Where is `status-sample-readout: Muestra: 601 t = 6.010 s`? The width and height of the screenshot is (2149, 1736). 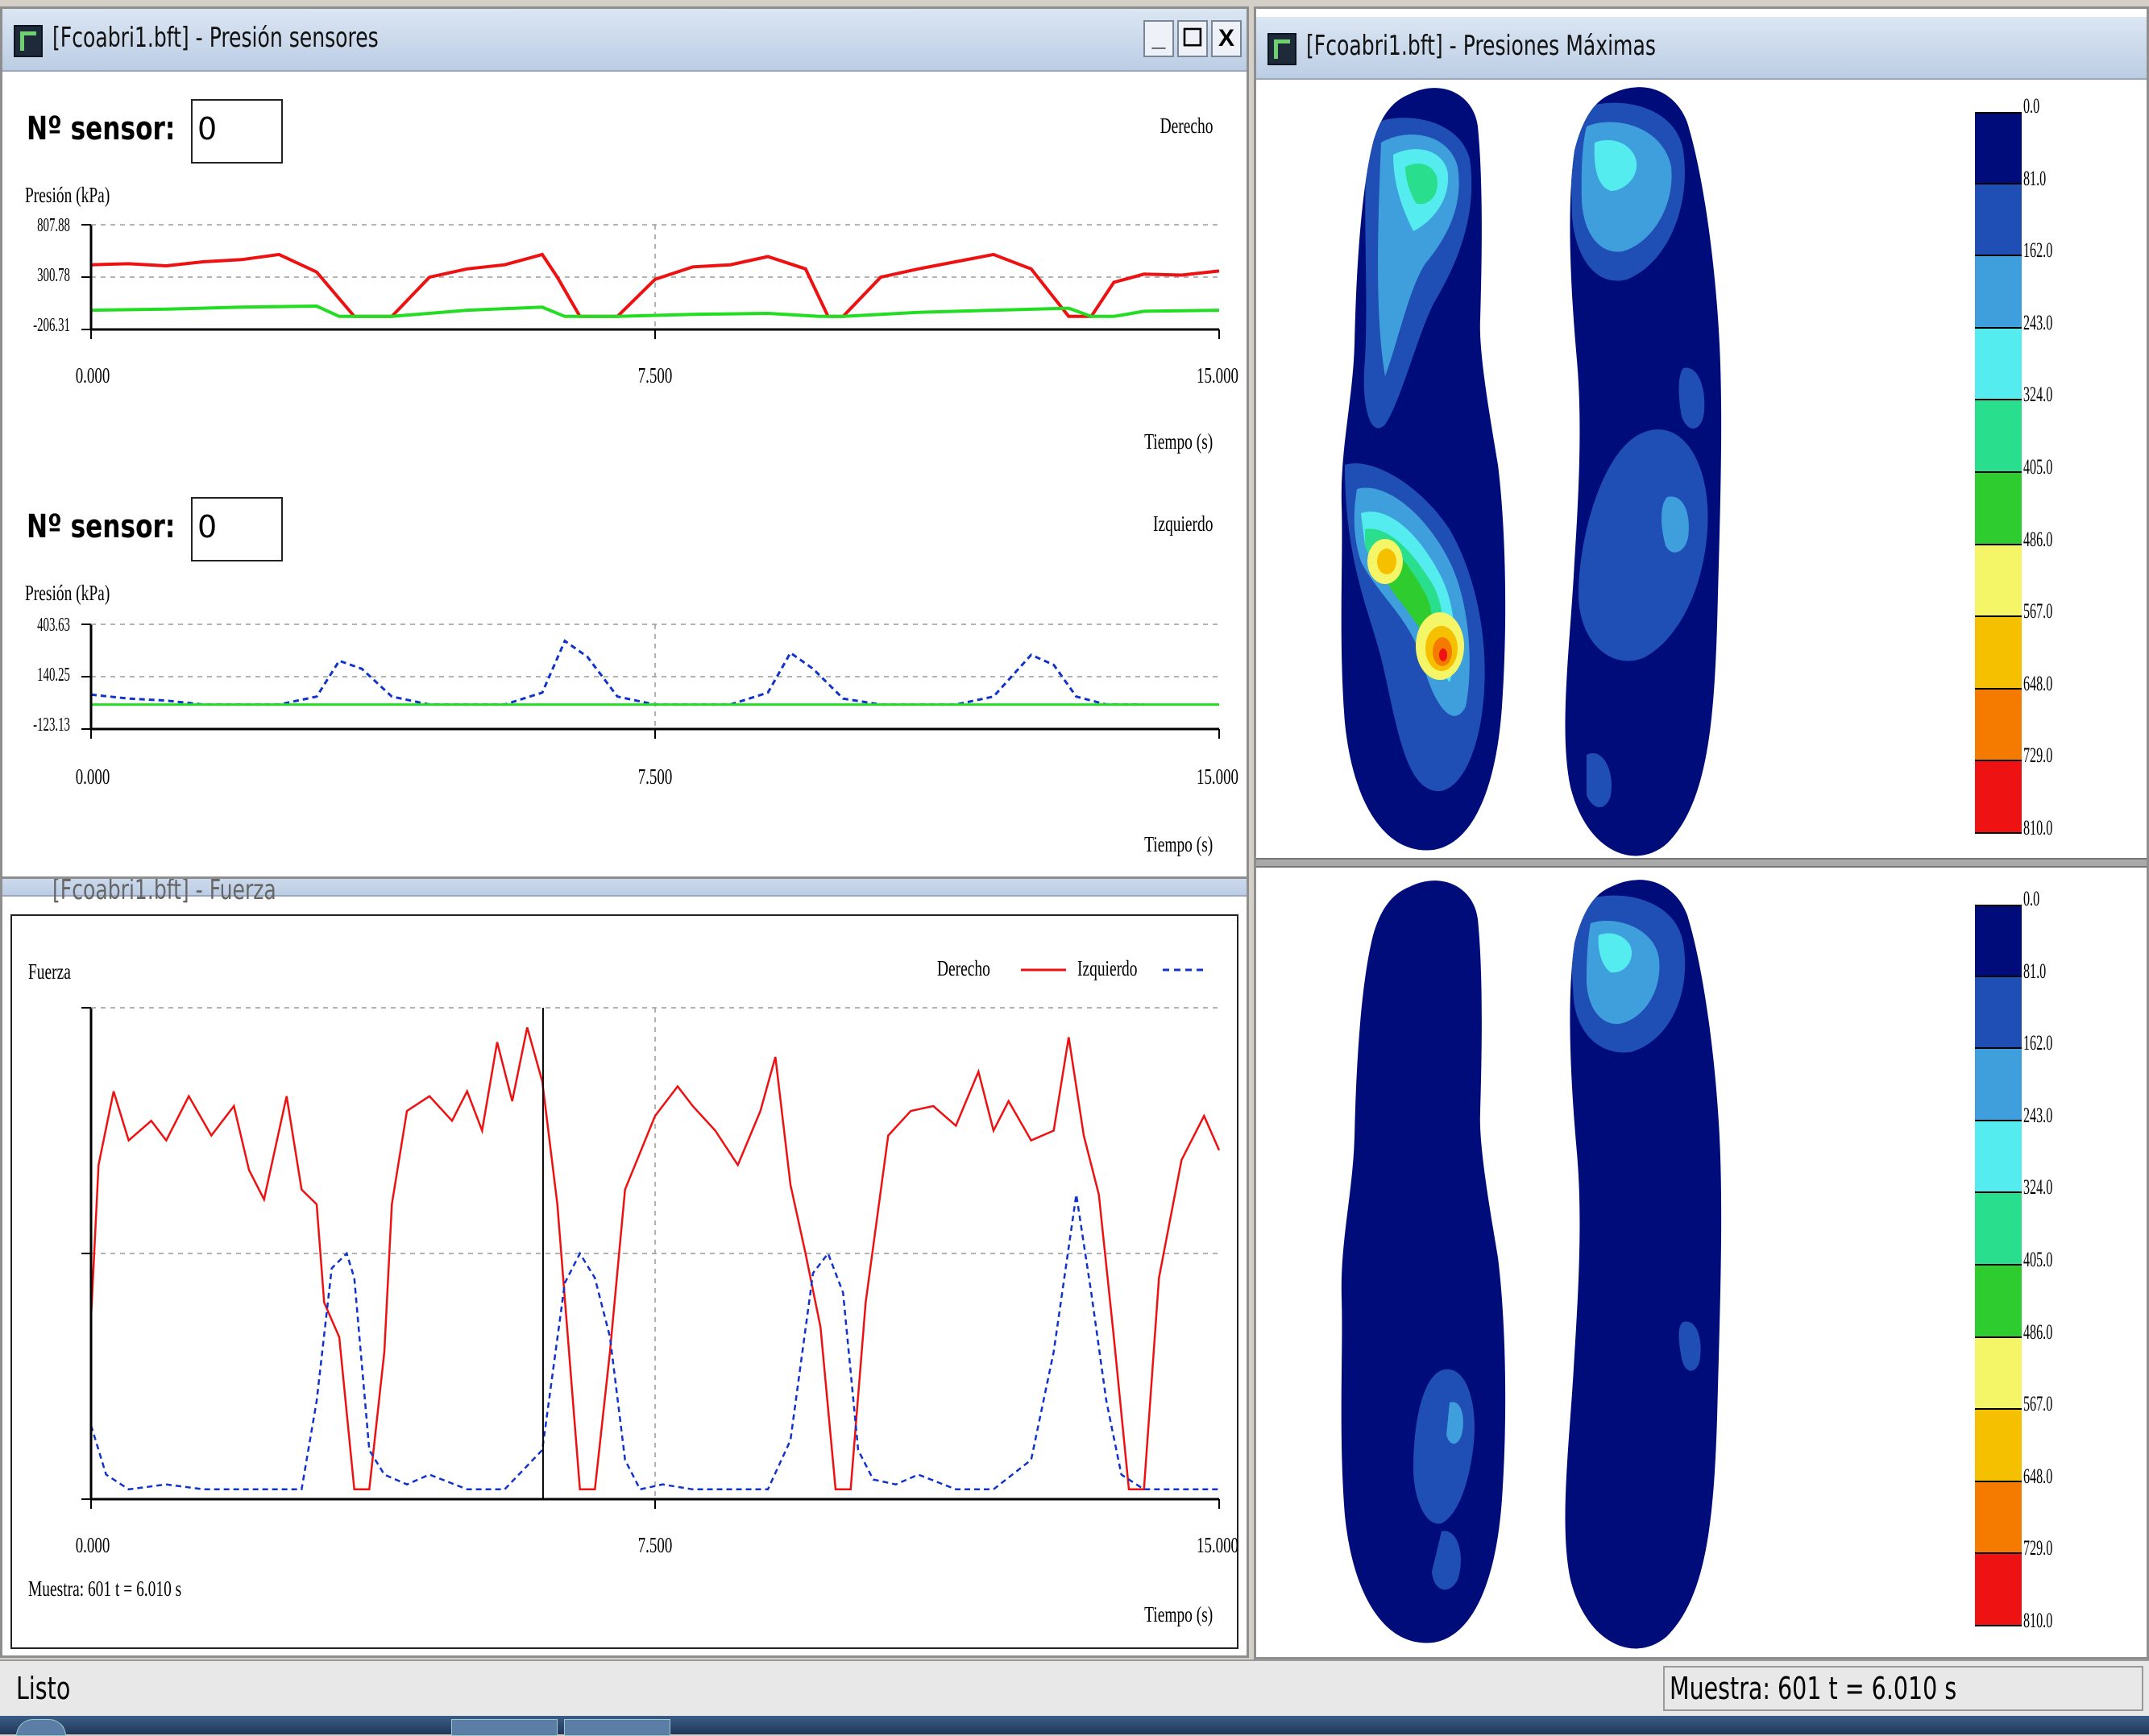
status-sample-readout: Muestra: 601 t = 6.010 s is located at coordinates (1813, 1689).